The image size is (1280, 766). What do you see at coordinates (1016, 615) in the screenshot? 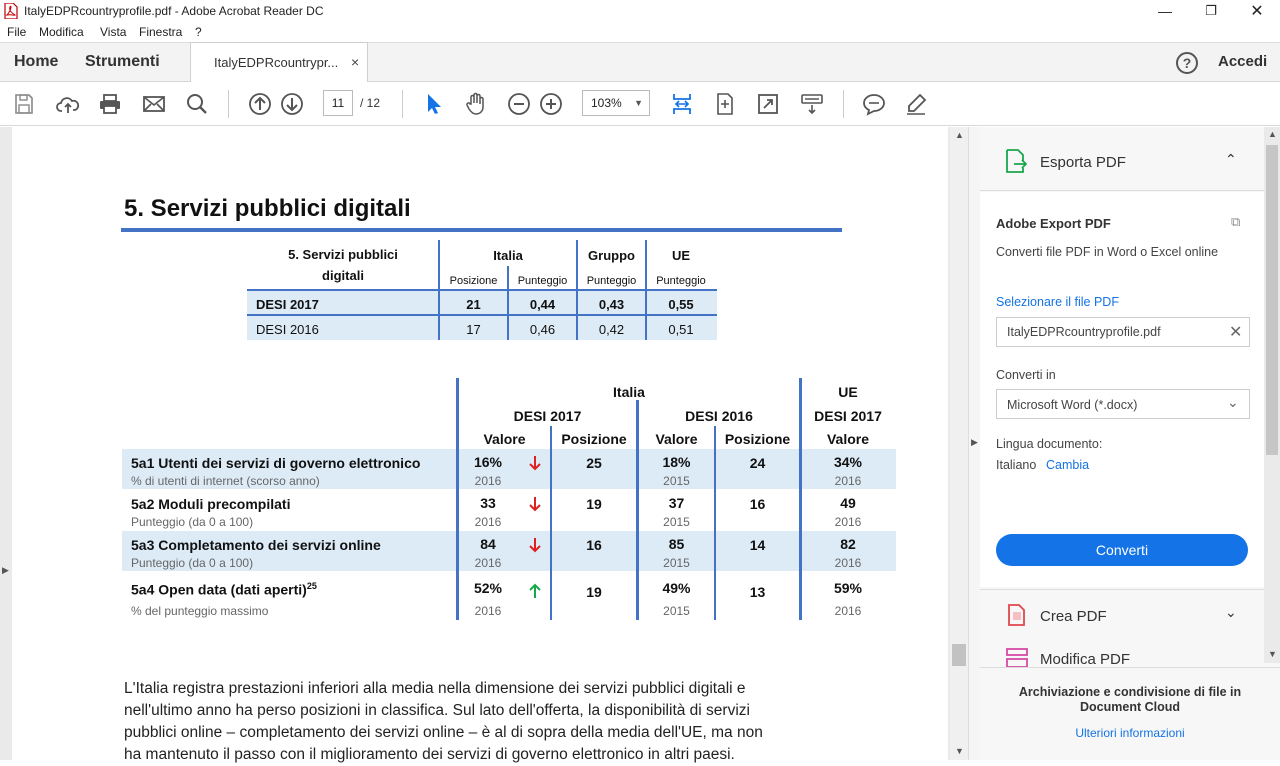
I see `create-pdf-icon` at bounding box center [1016, 615].